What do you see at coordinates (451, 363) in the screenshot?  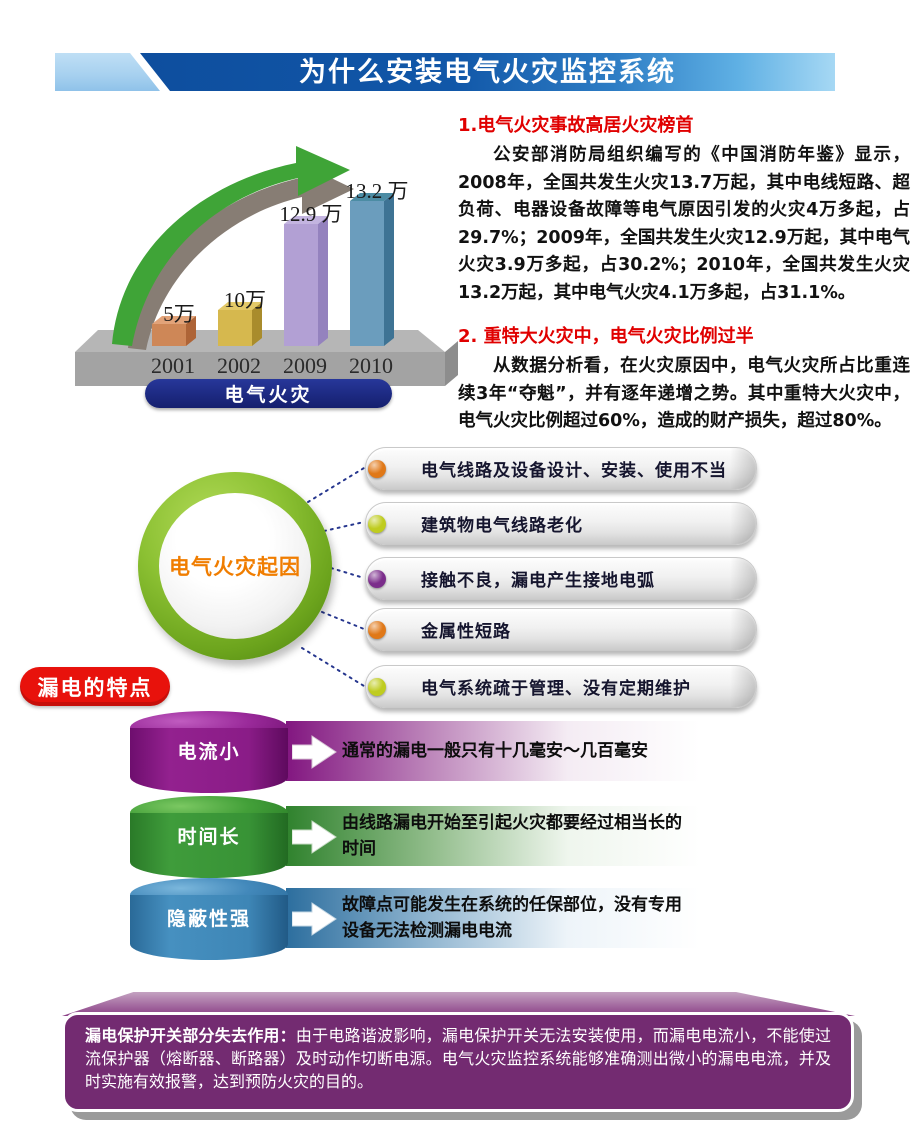 I see `platform-side` at bounding box center [451, 363].